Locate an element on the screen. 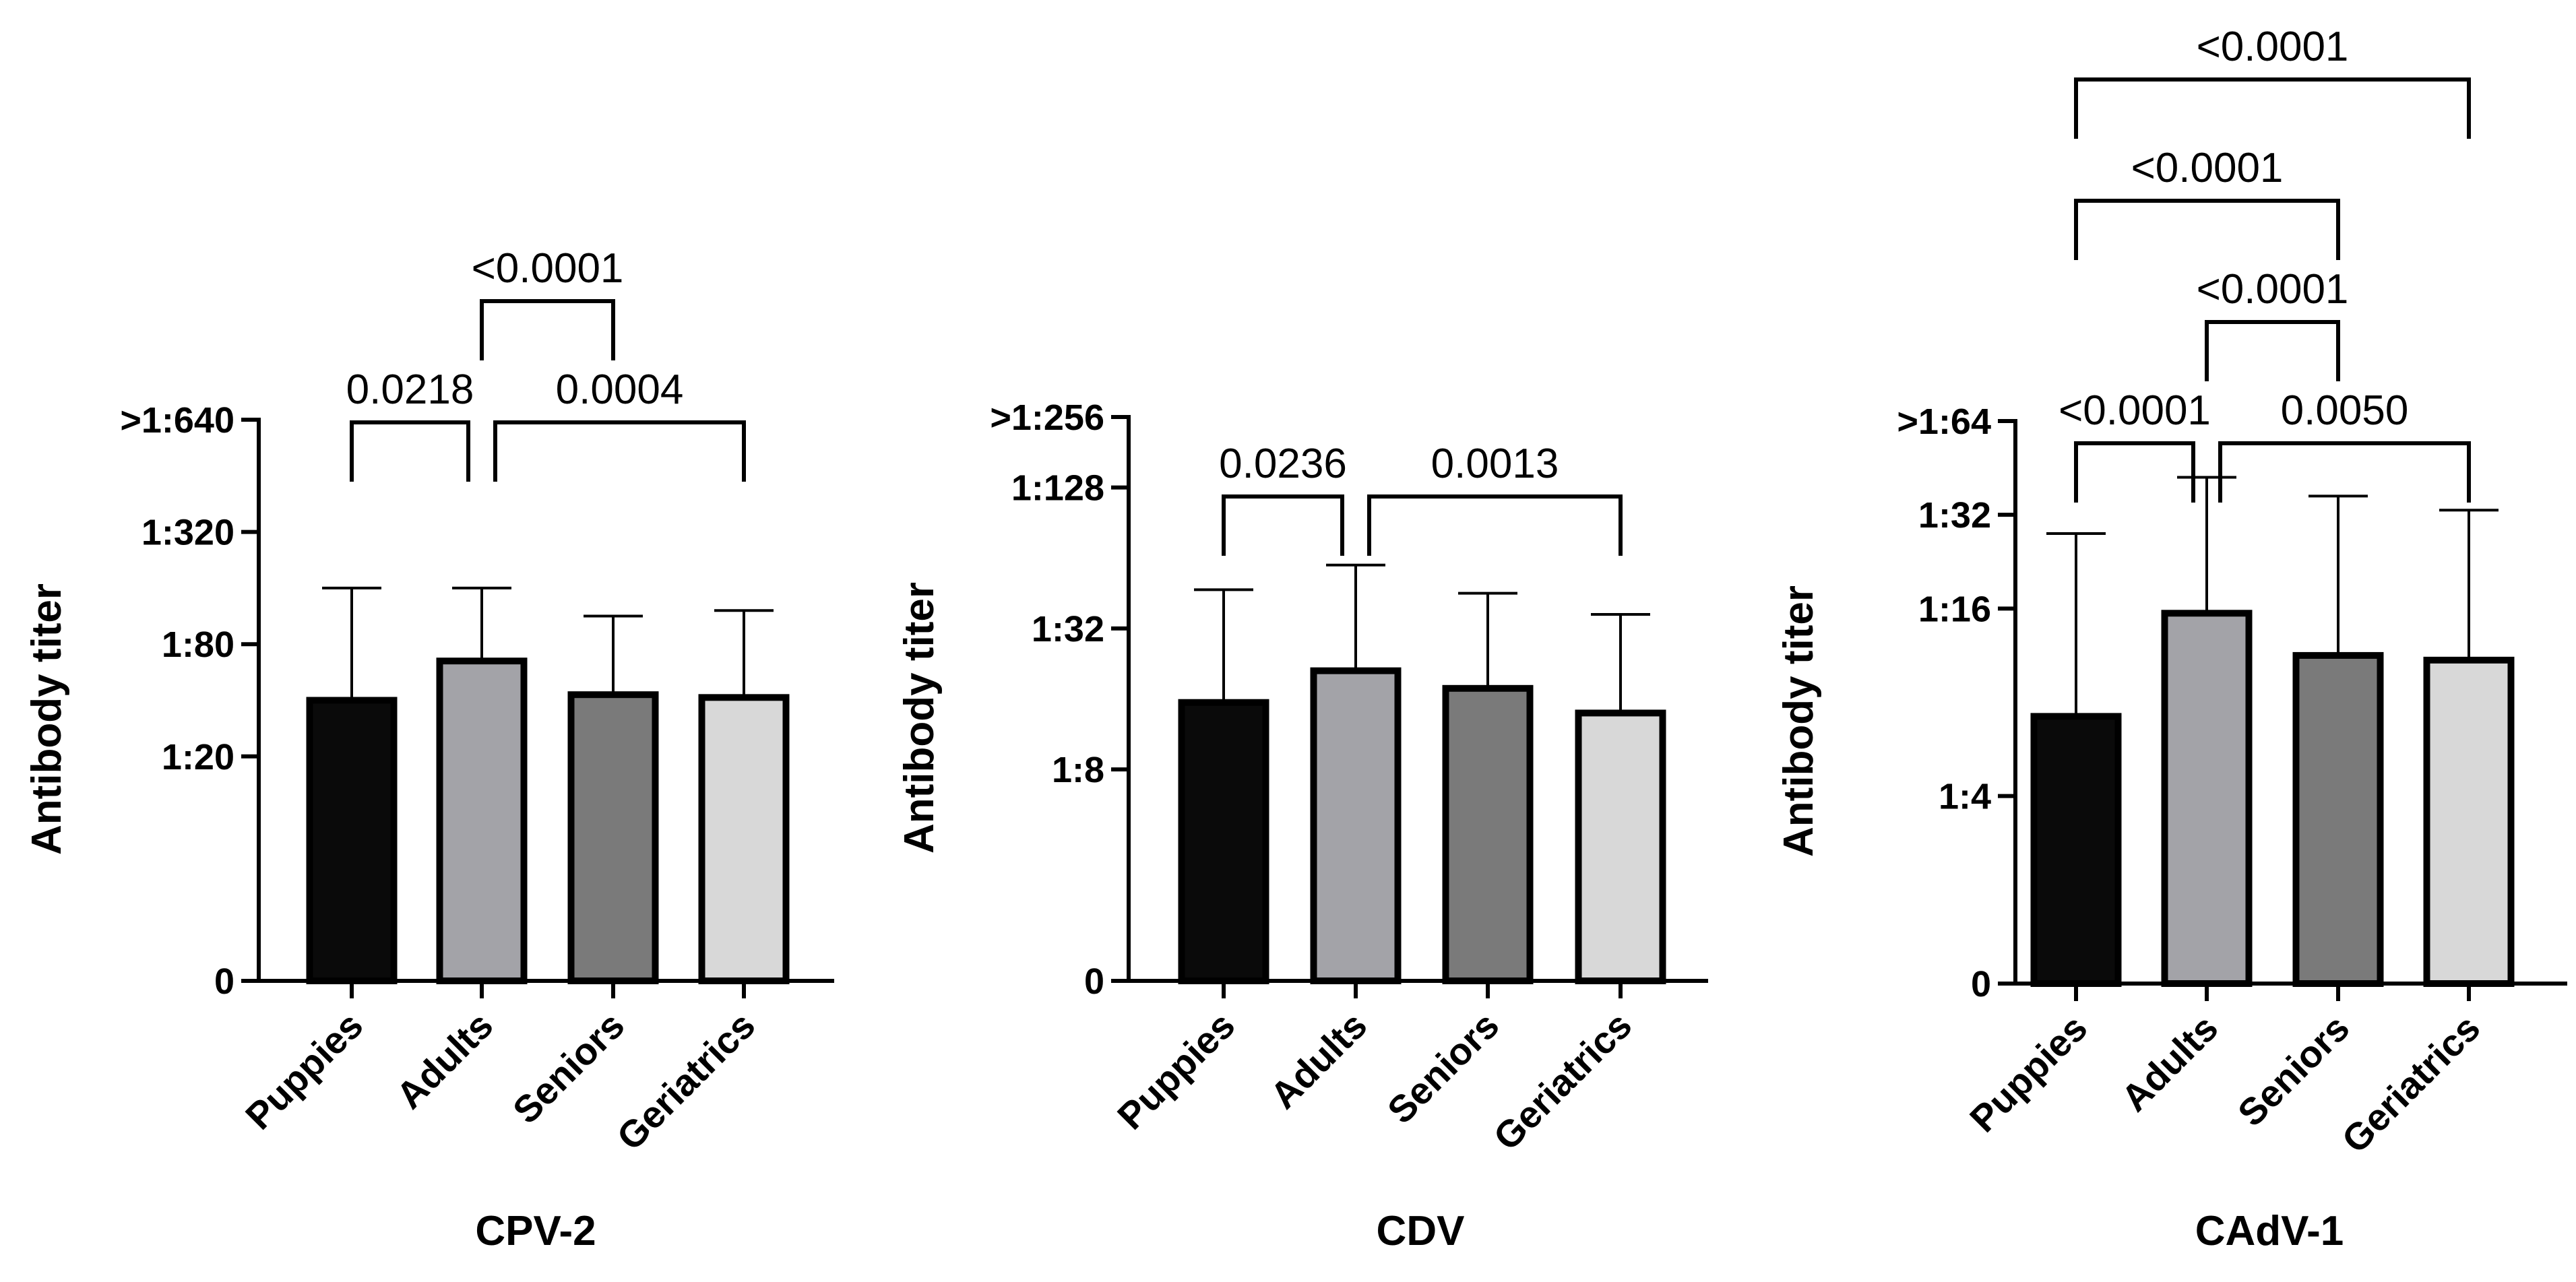 This screenshot has height=1282, width=2576. p-value-label: 0.0236 is located at coordinates (1283, 464).